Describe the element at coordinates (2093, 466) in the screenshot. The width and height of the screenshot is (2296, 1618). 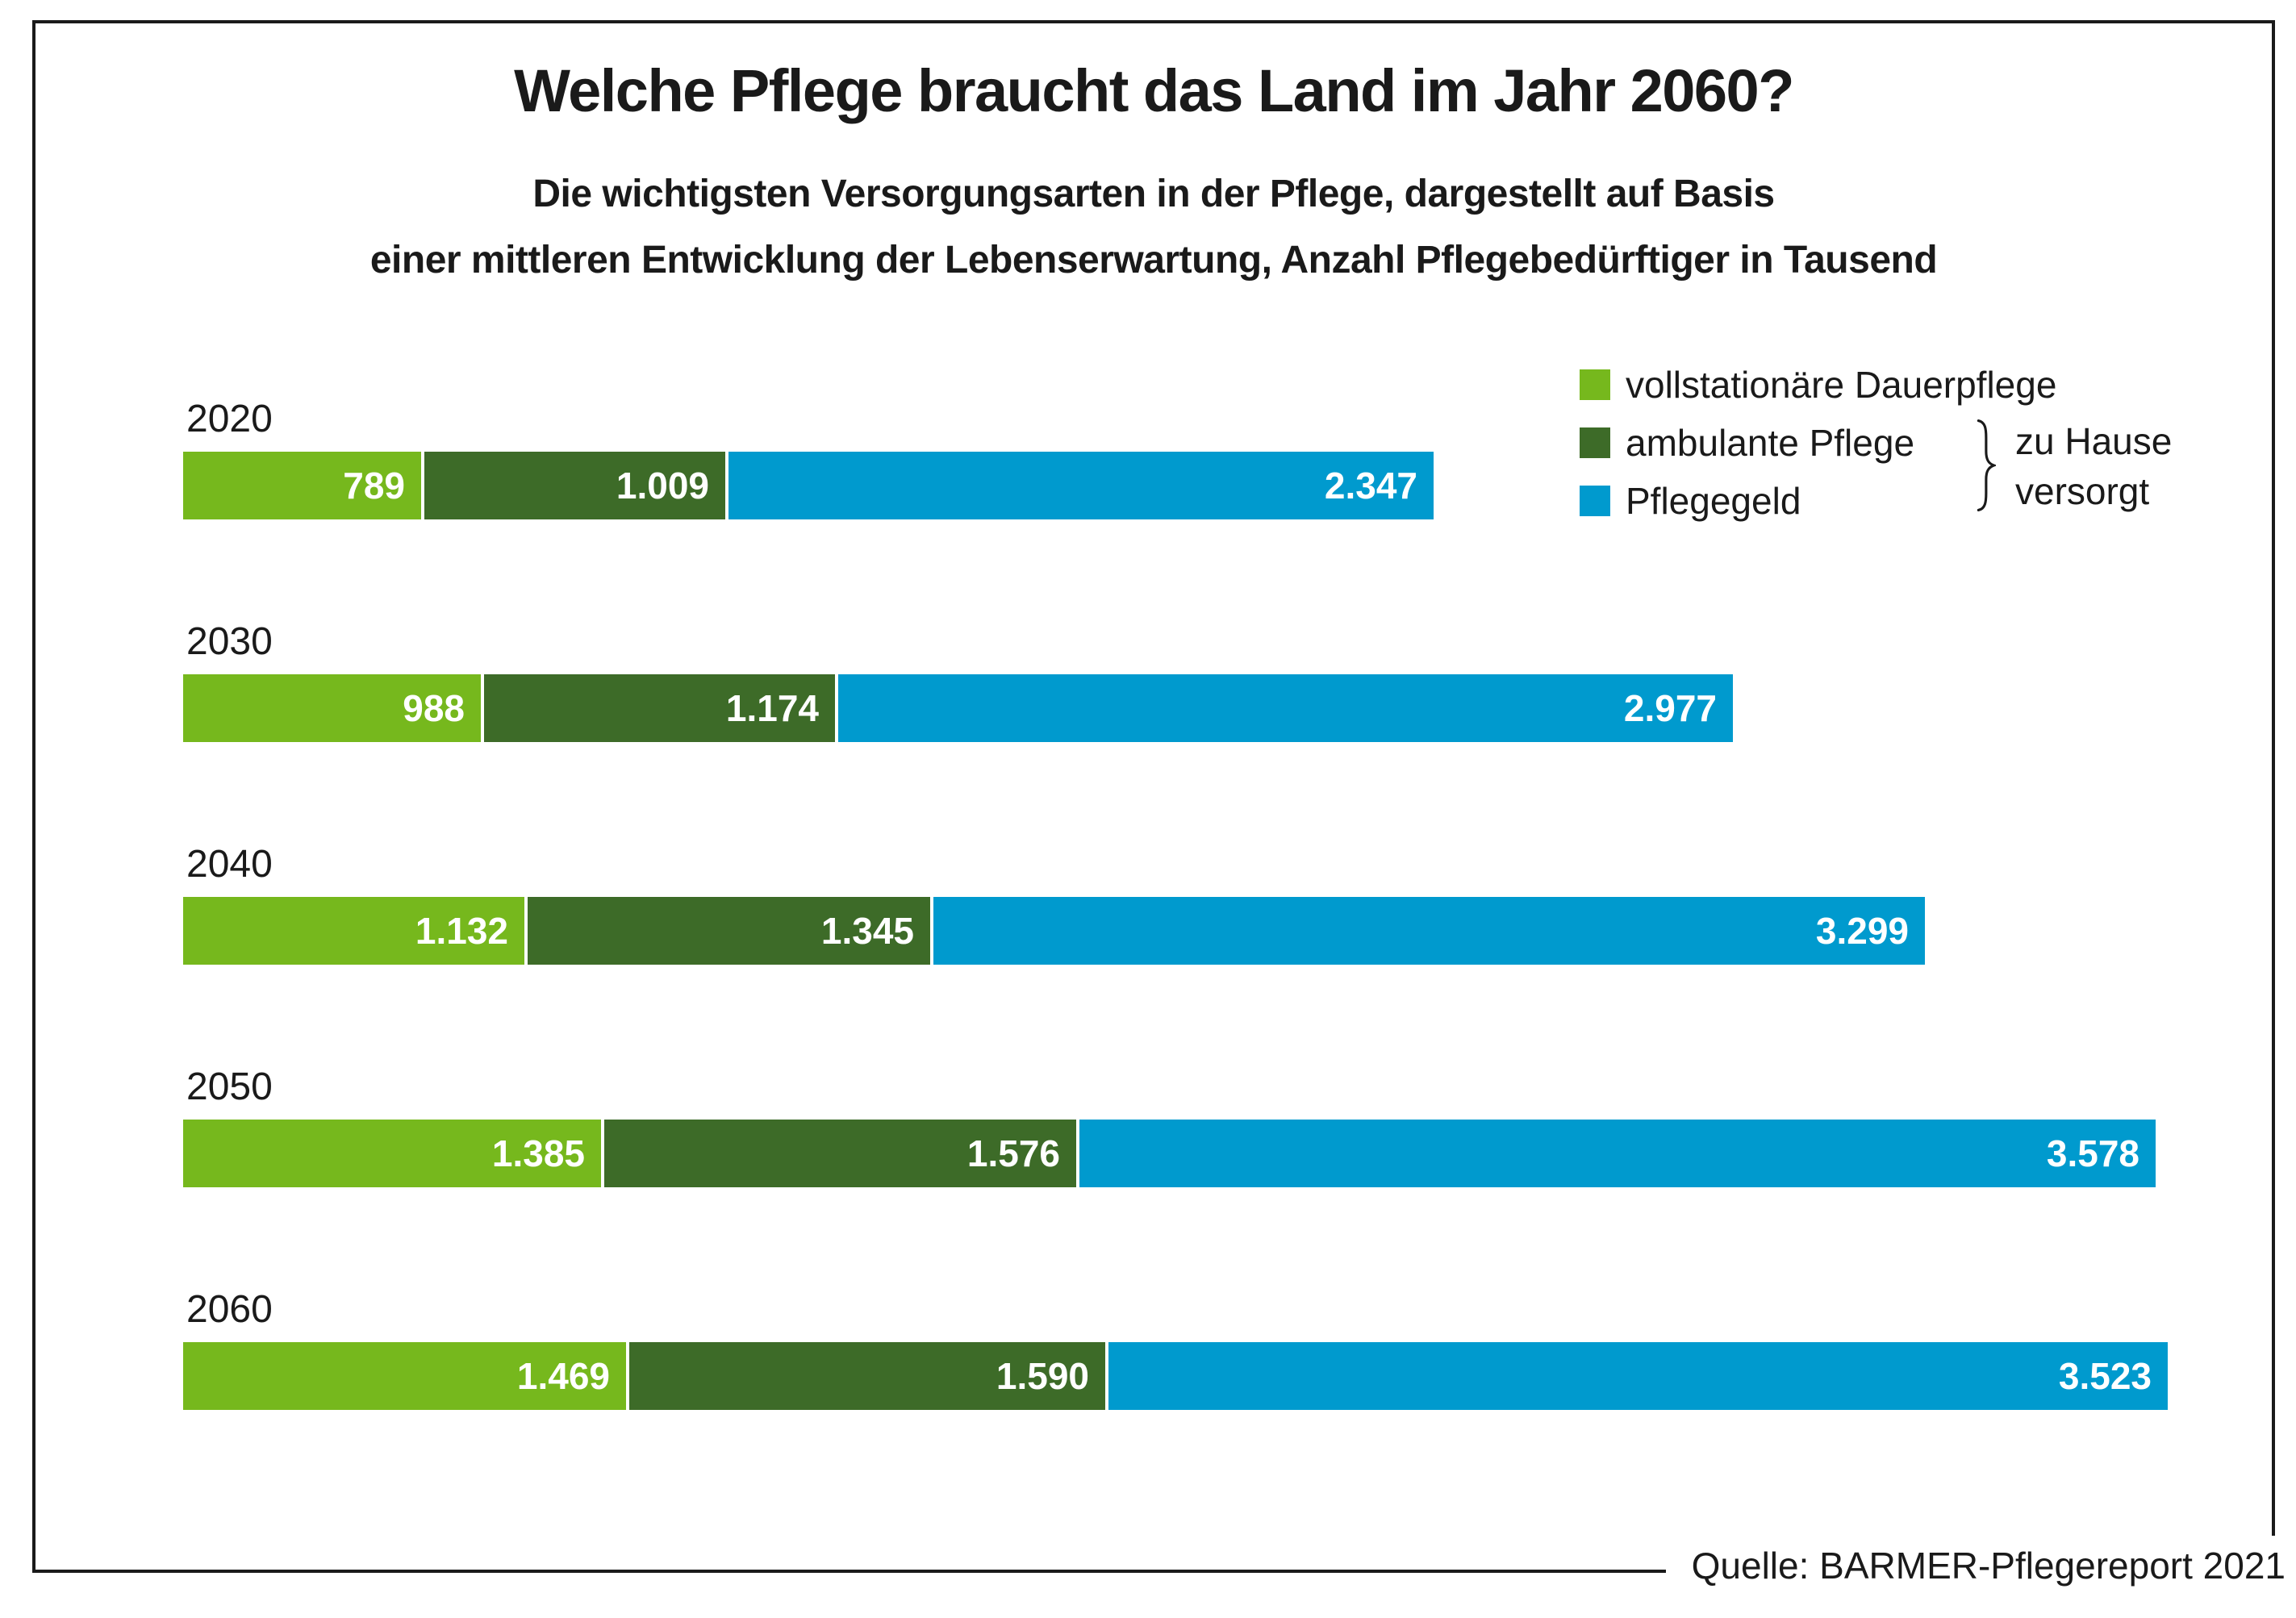
I see `legend-brace-annotation: zu Hause versorgt` at that location.